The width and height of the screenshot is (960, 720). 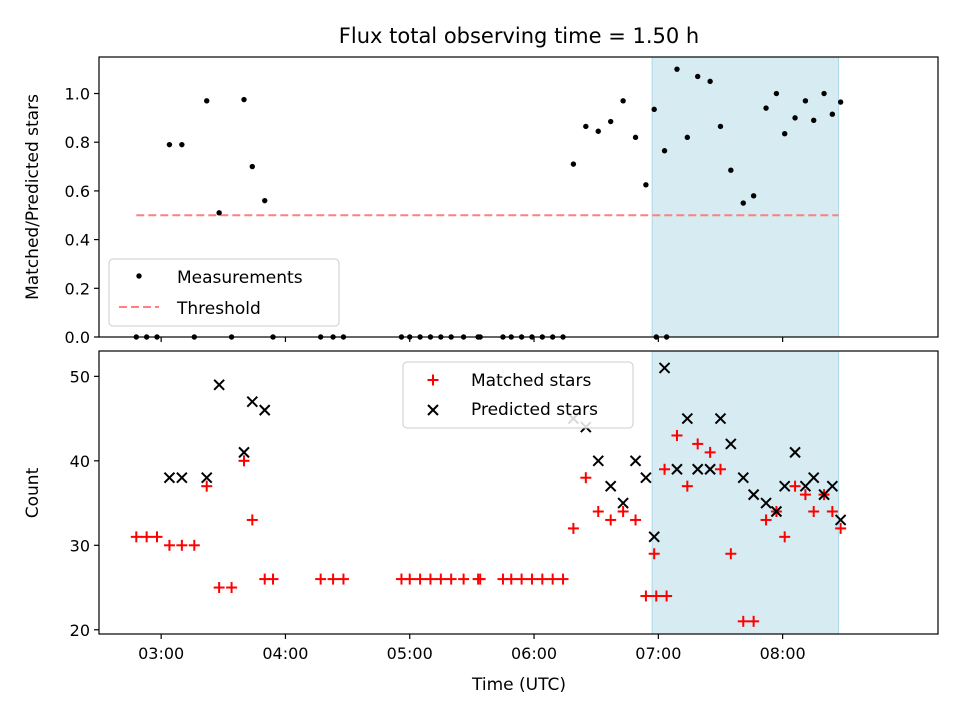 I want to click on legend-predicted-label: Predicted stars, so click(x=534, y=410).